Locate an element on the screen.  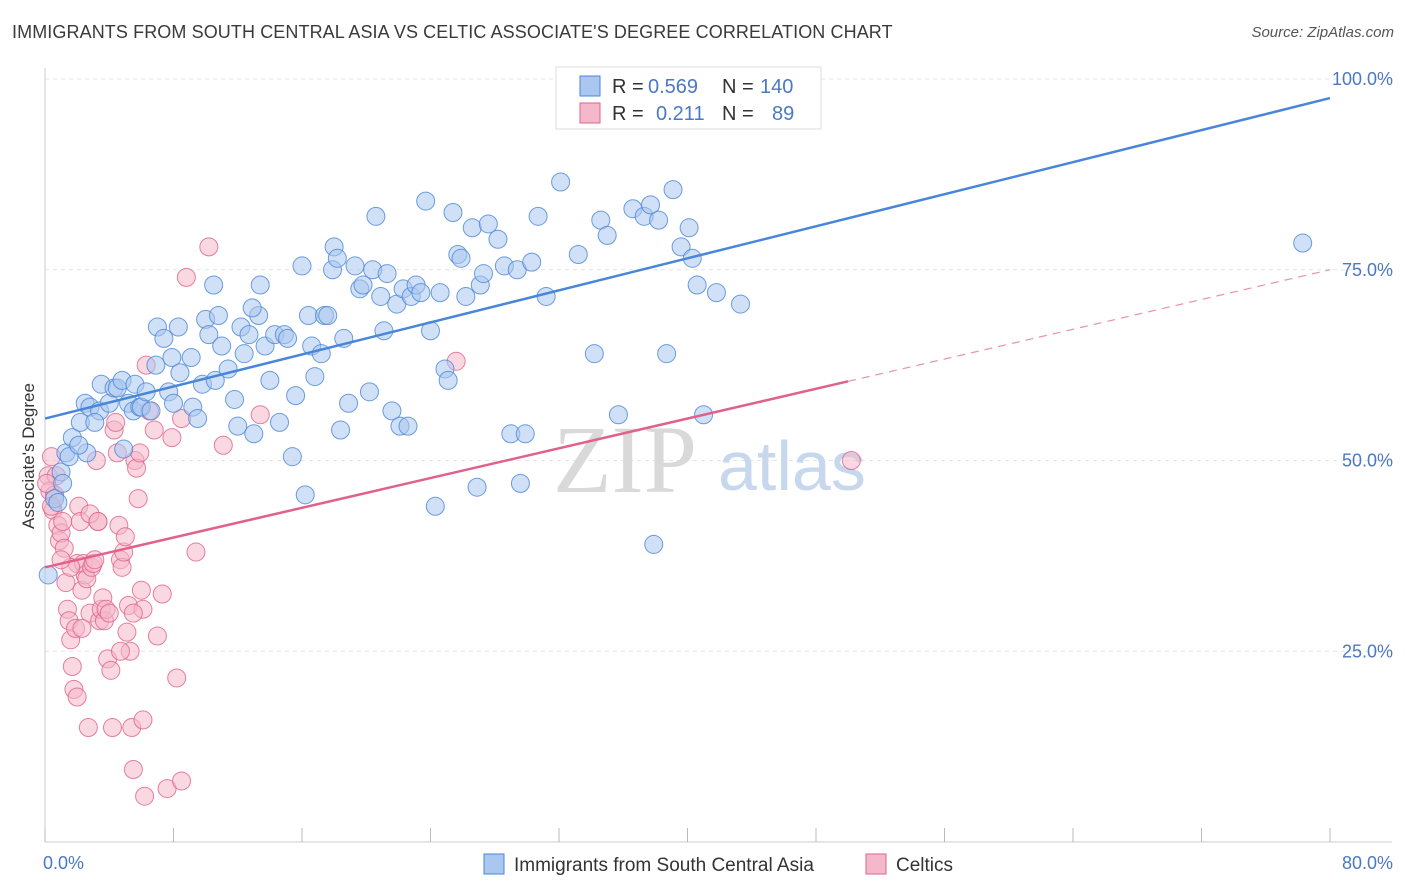
y-axis-label: Associate's Degree is located at coordinates (28, 456).